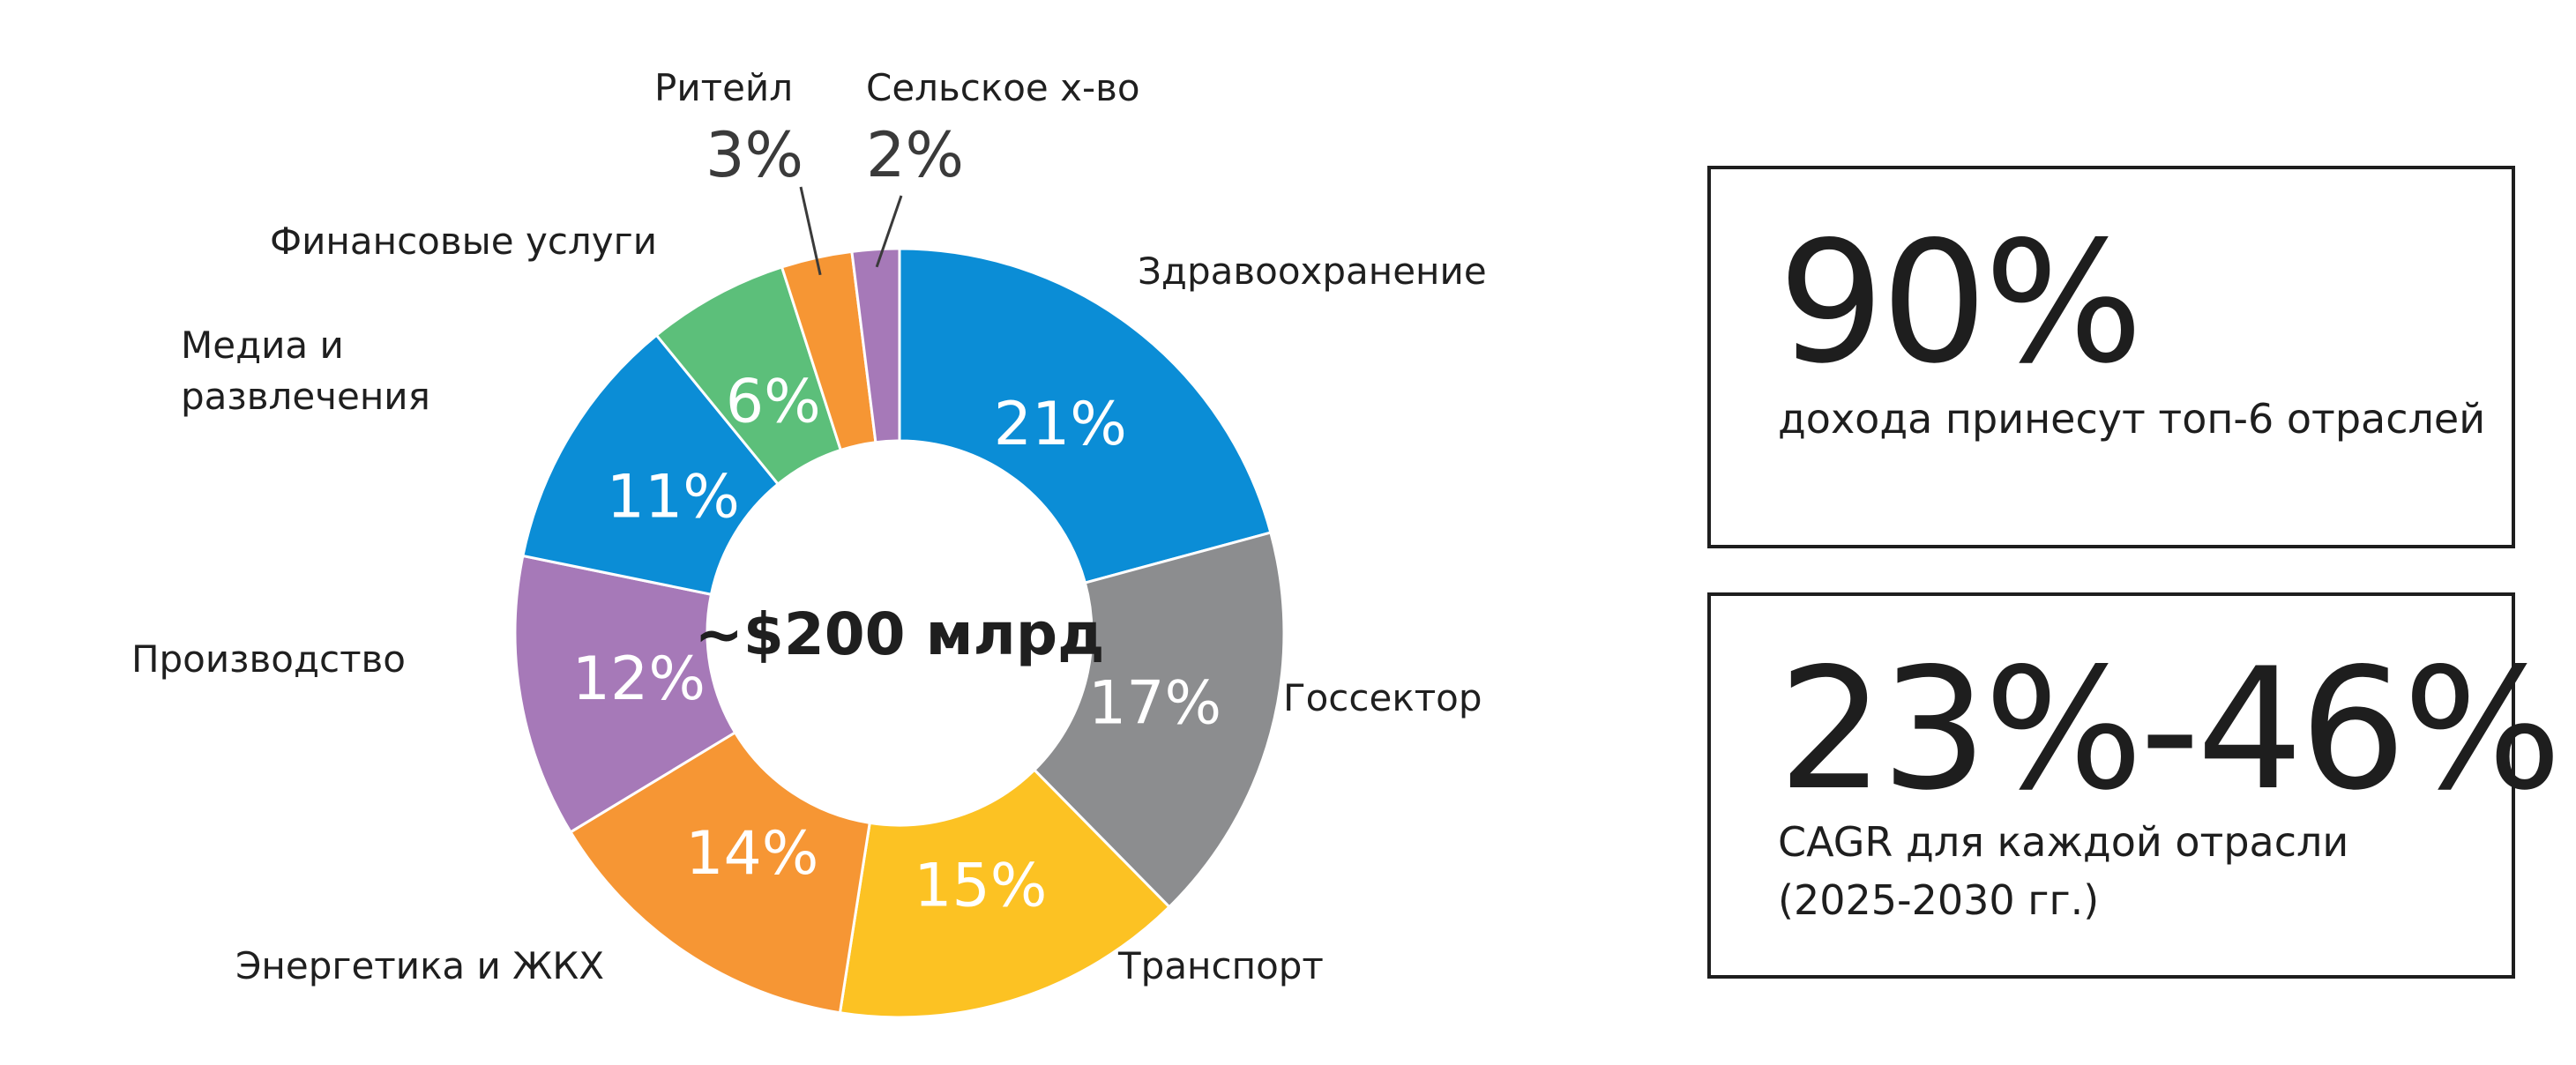 The width and height of the screenshot is (2576, 1065). I want to click on donut-center-label: ~$200 млрд, so click(900, 634).